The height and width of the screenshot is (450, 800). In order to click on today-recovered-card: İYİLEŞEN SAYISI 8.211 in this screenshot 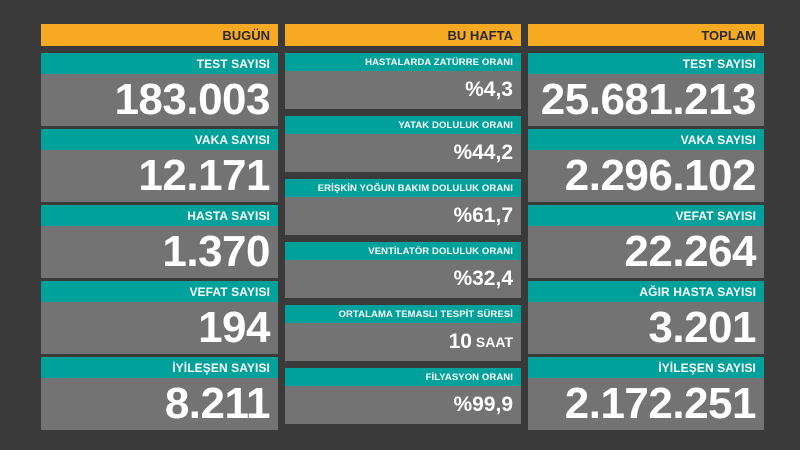, I will do `click(159, 393)`.